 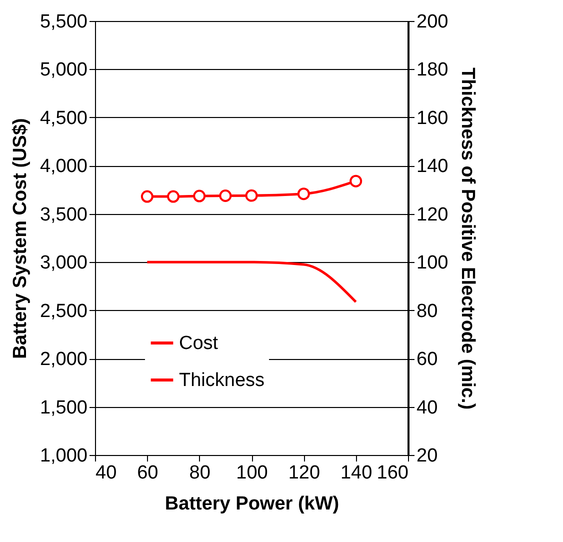 What do you see at coordinates (64, 311) in the screenshot?
I see `y-tick-label: 2,500` at bounding box center [64, 311].